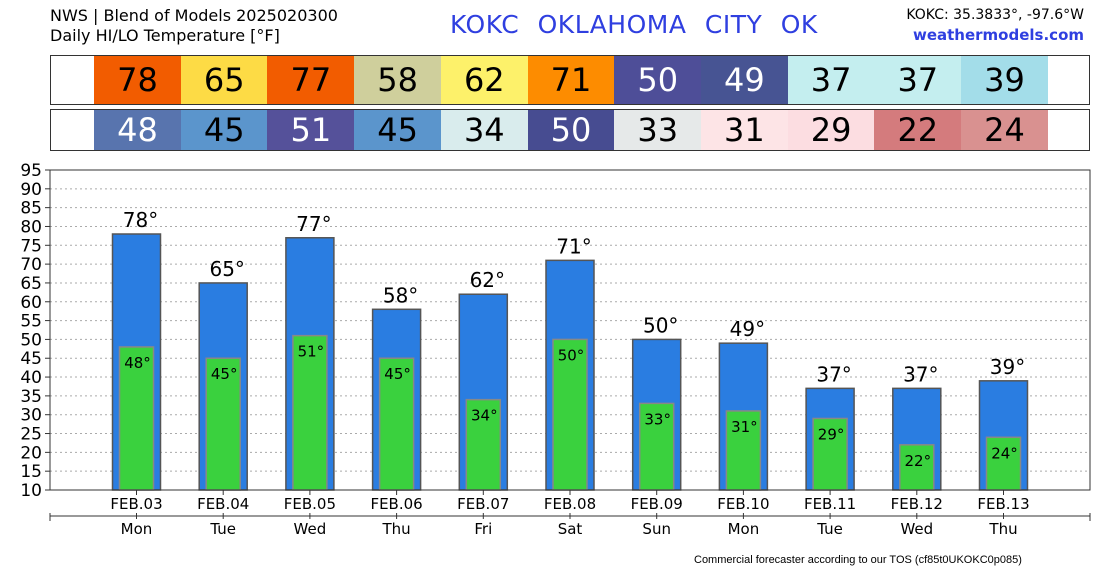  I want to click on lo-temp-cell: 22, so click(918, 130).